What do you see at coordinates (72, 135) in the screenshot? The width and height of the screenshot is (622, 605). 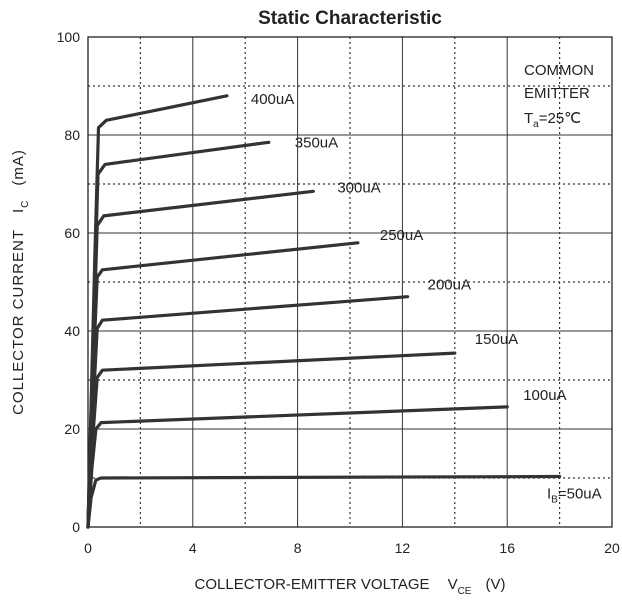 I see `y-tick-label: 80` at bounding box center [72, 135].